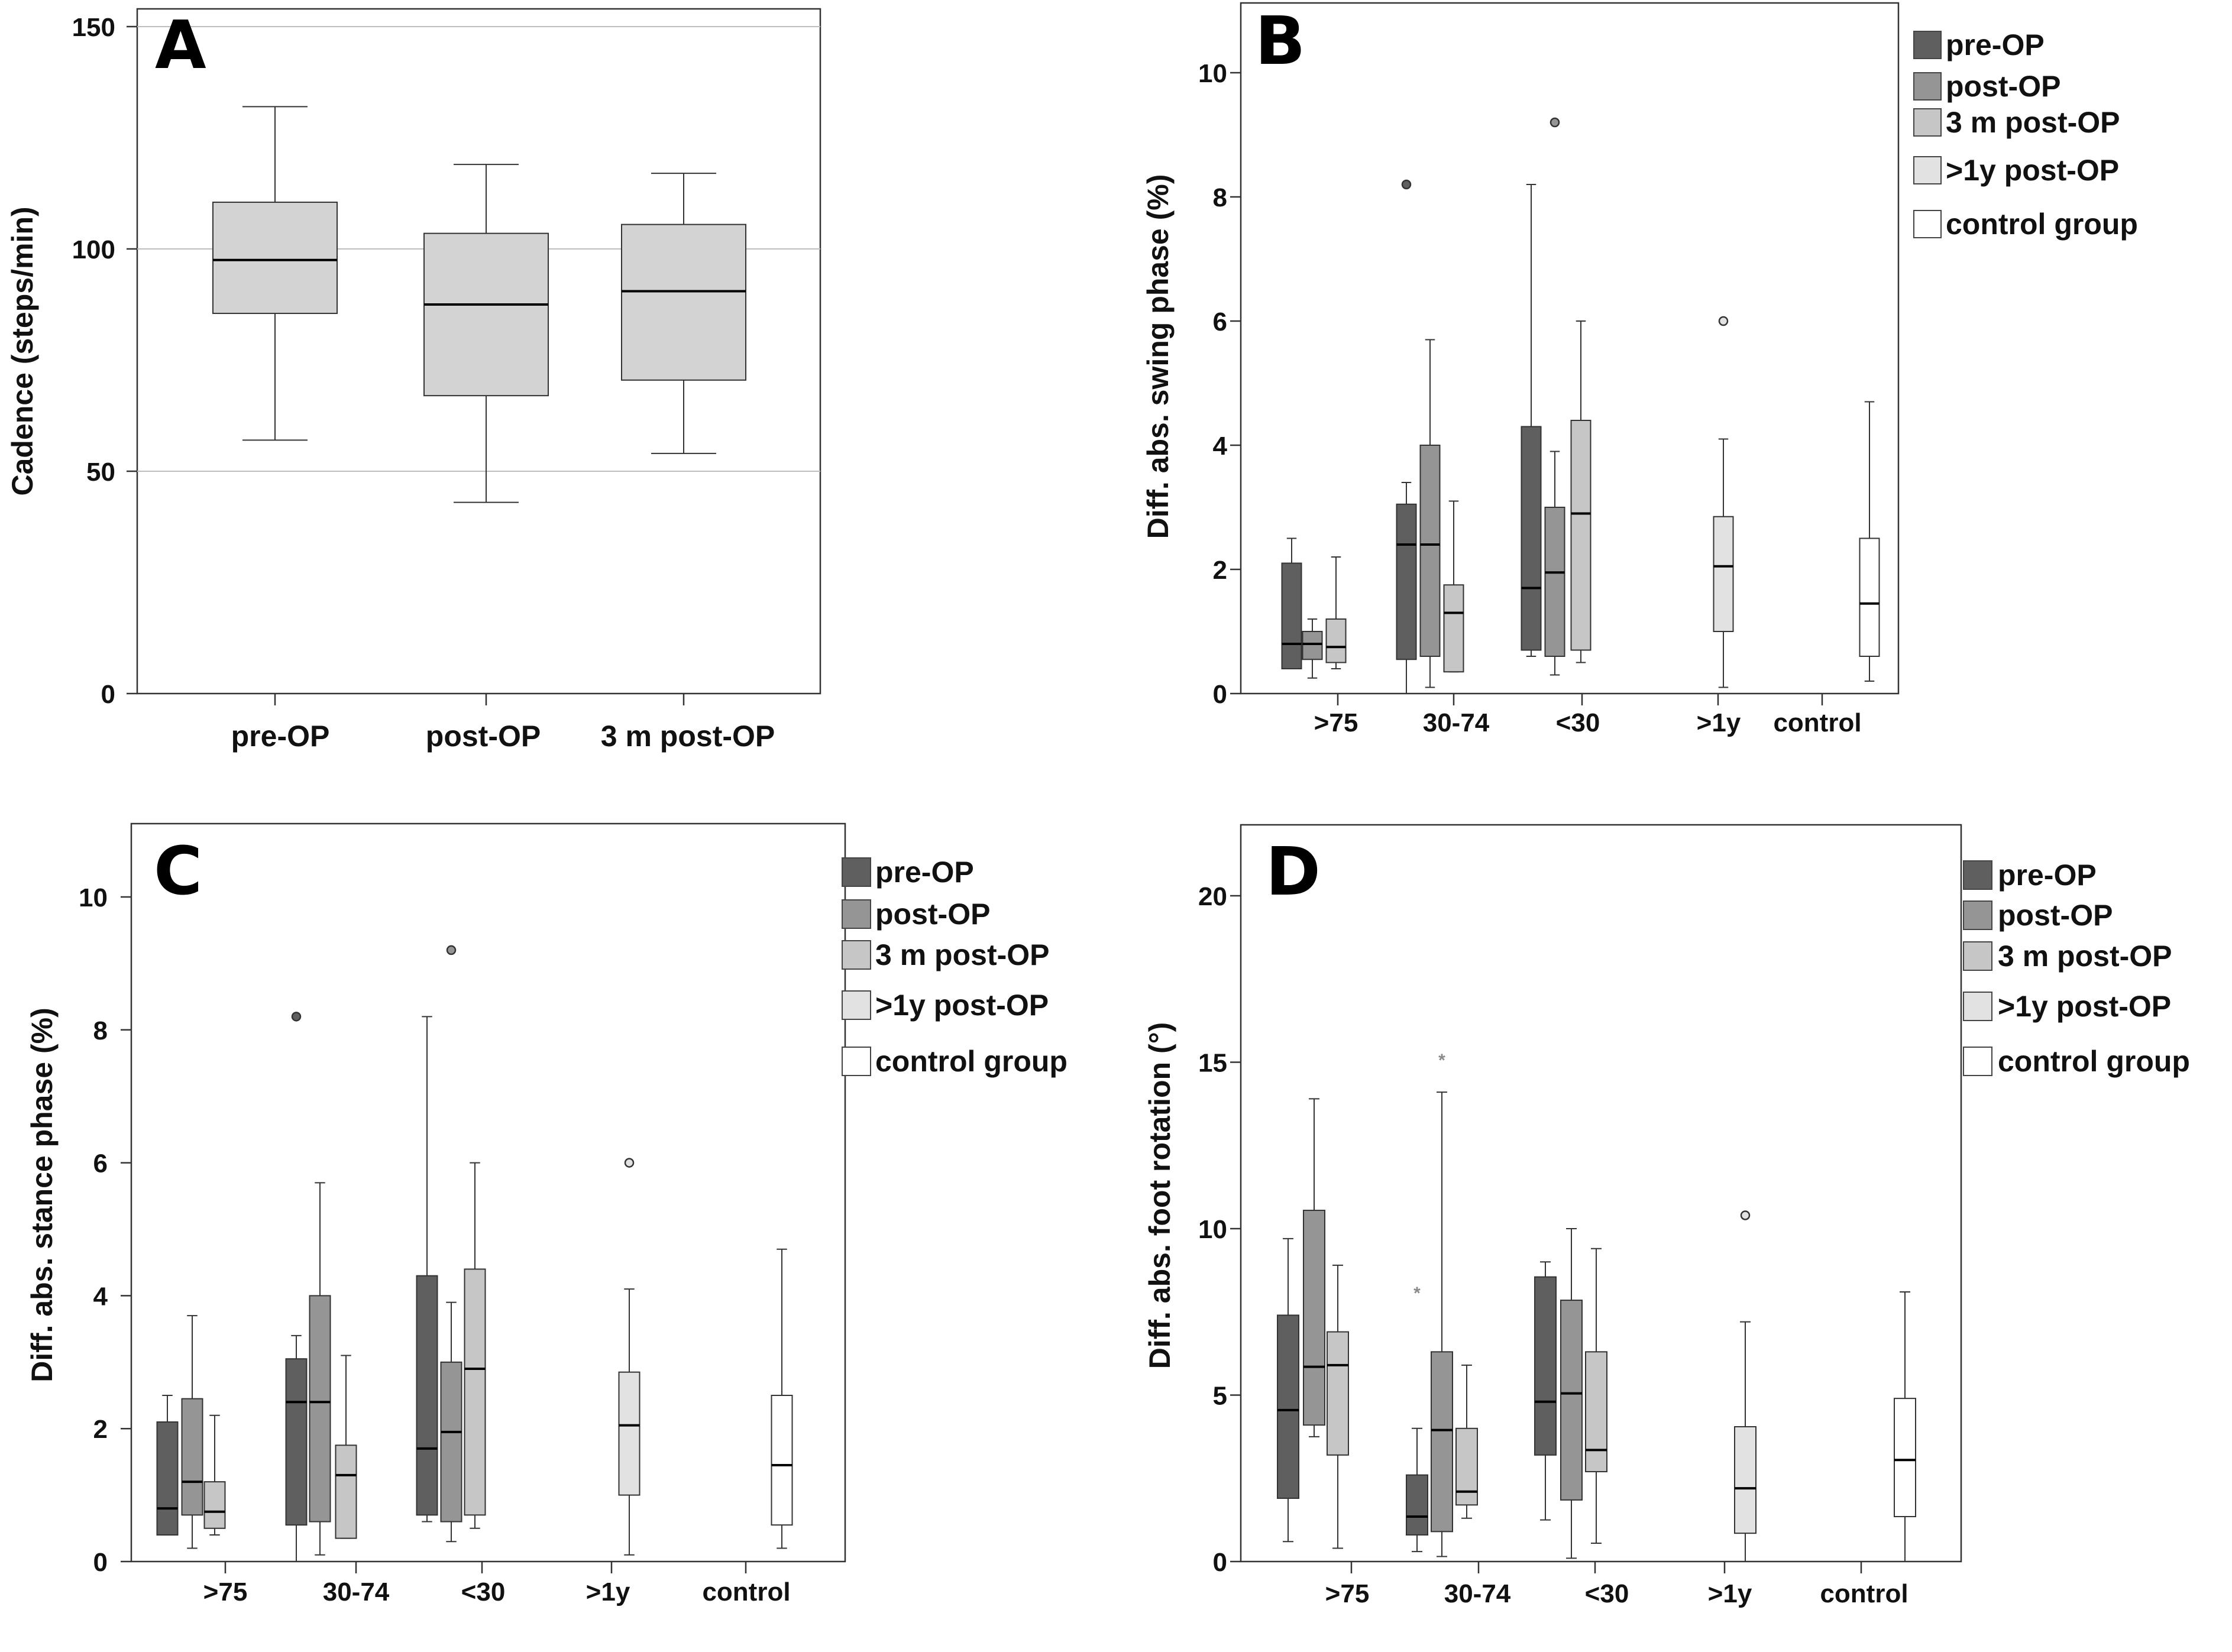  What do you see at coordinates (1220, 1396) in the screenshot?
I see `y-tick-label-5: 5` at bounding box center [1220, 1396].